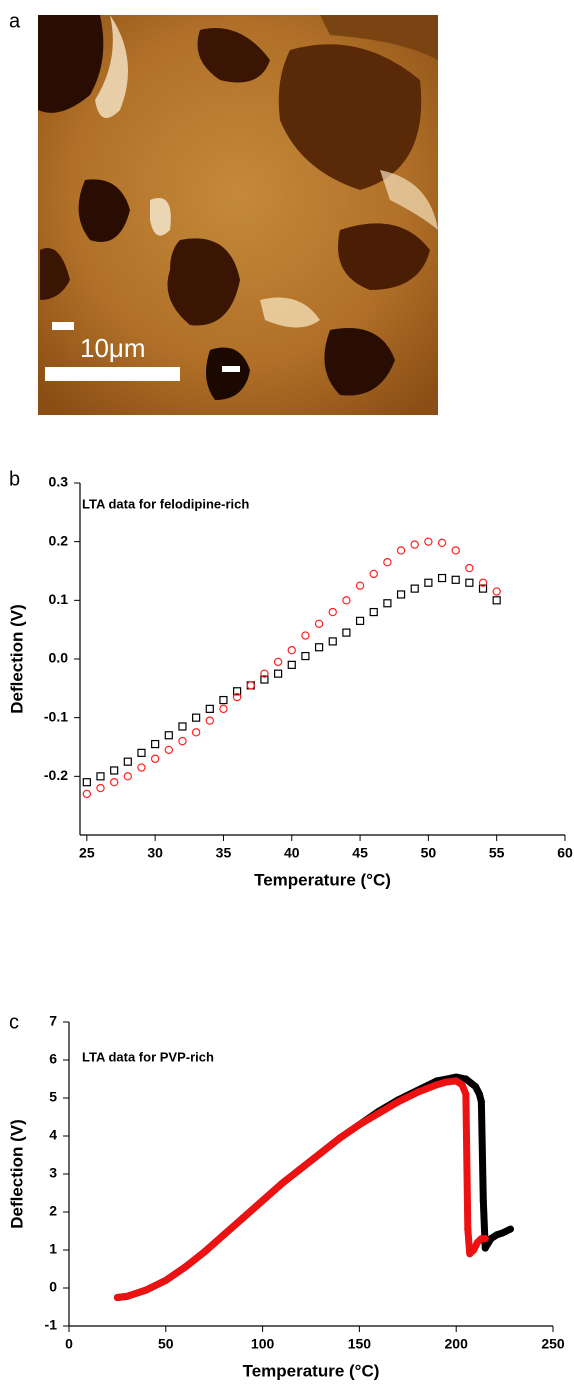 The image size is (574, 1392). Describe the element at coordinates (224, 853) in the screenshot. I see `x-tick-label: 35` at that location.